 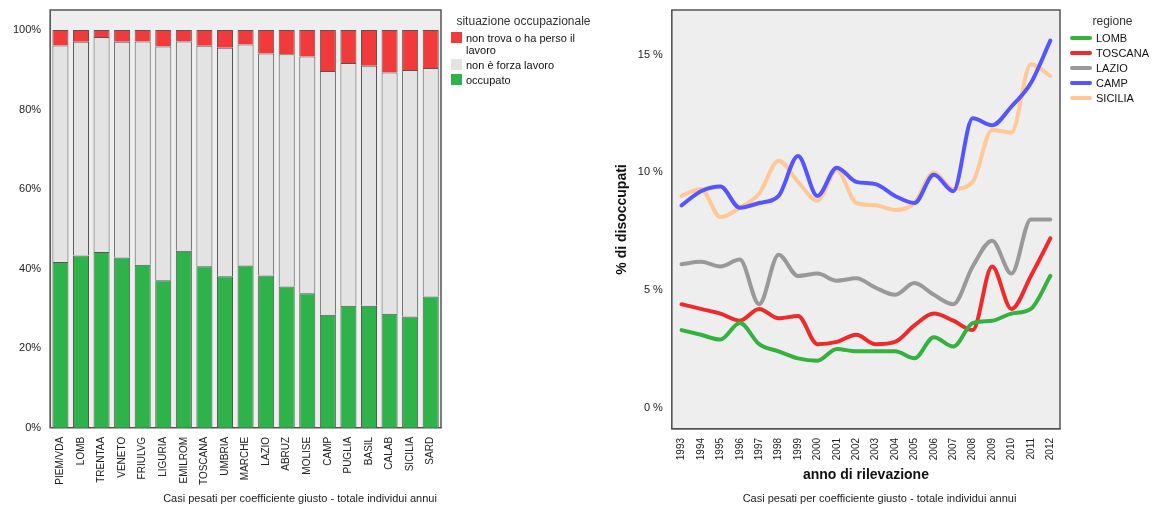 What do you see at coordinates (224, 456) in the screenshot?
I see `x-tick-label: UMBRIA` at bounding box center [224, 456].